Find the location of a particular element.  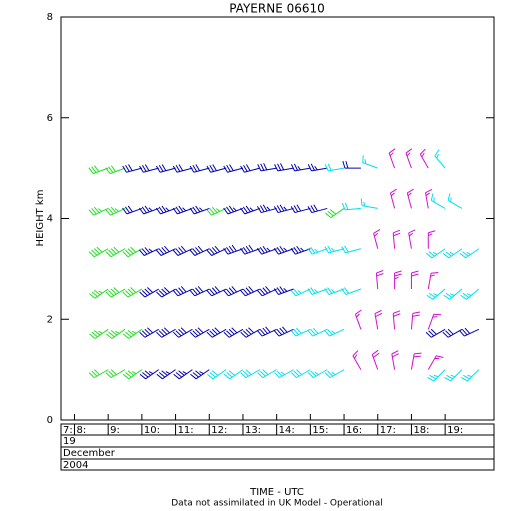

y-tick-label: 6 is located at coordinates (50, 118).